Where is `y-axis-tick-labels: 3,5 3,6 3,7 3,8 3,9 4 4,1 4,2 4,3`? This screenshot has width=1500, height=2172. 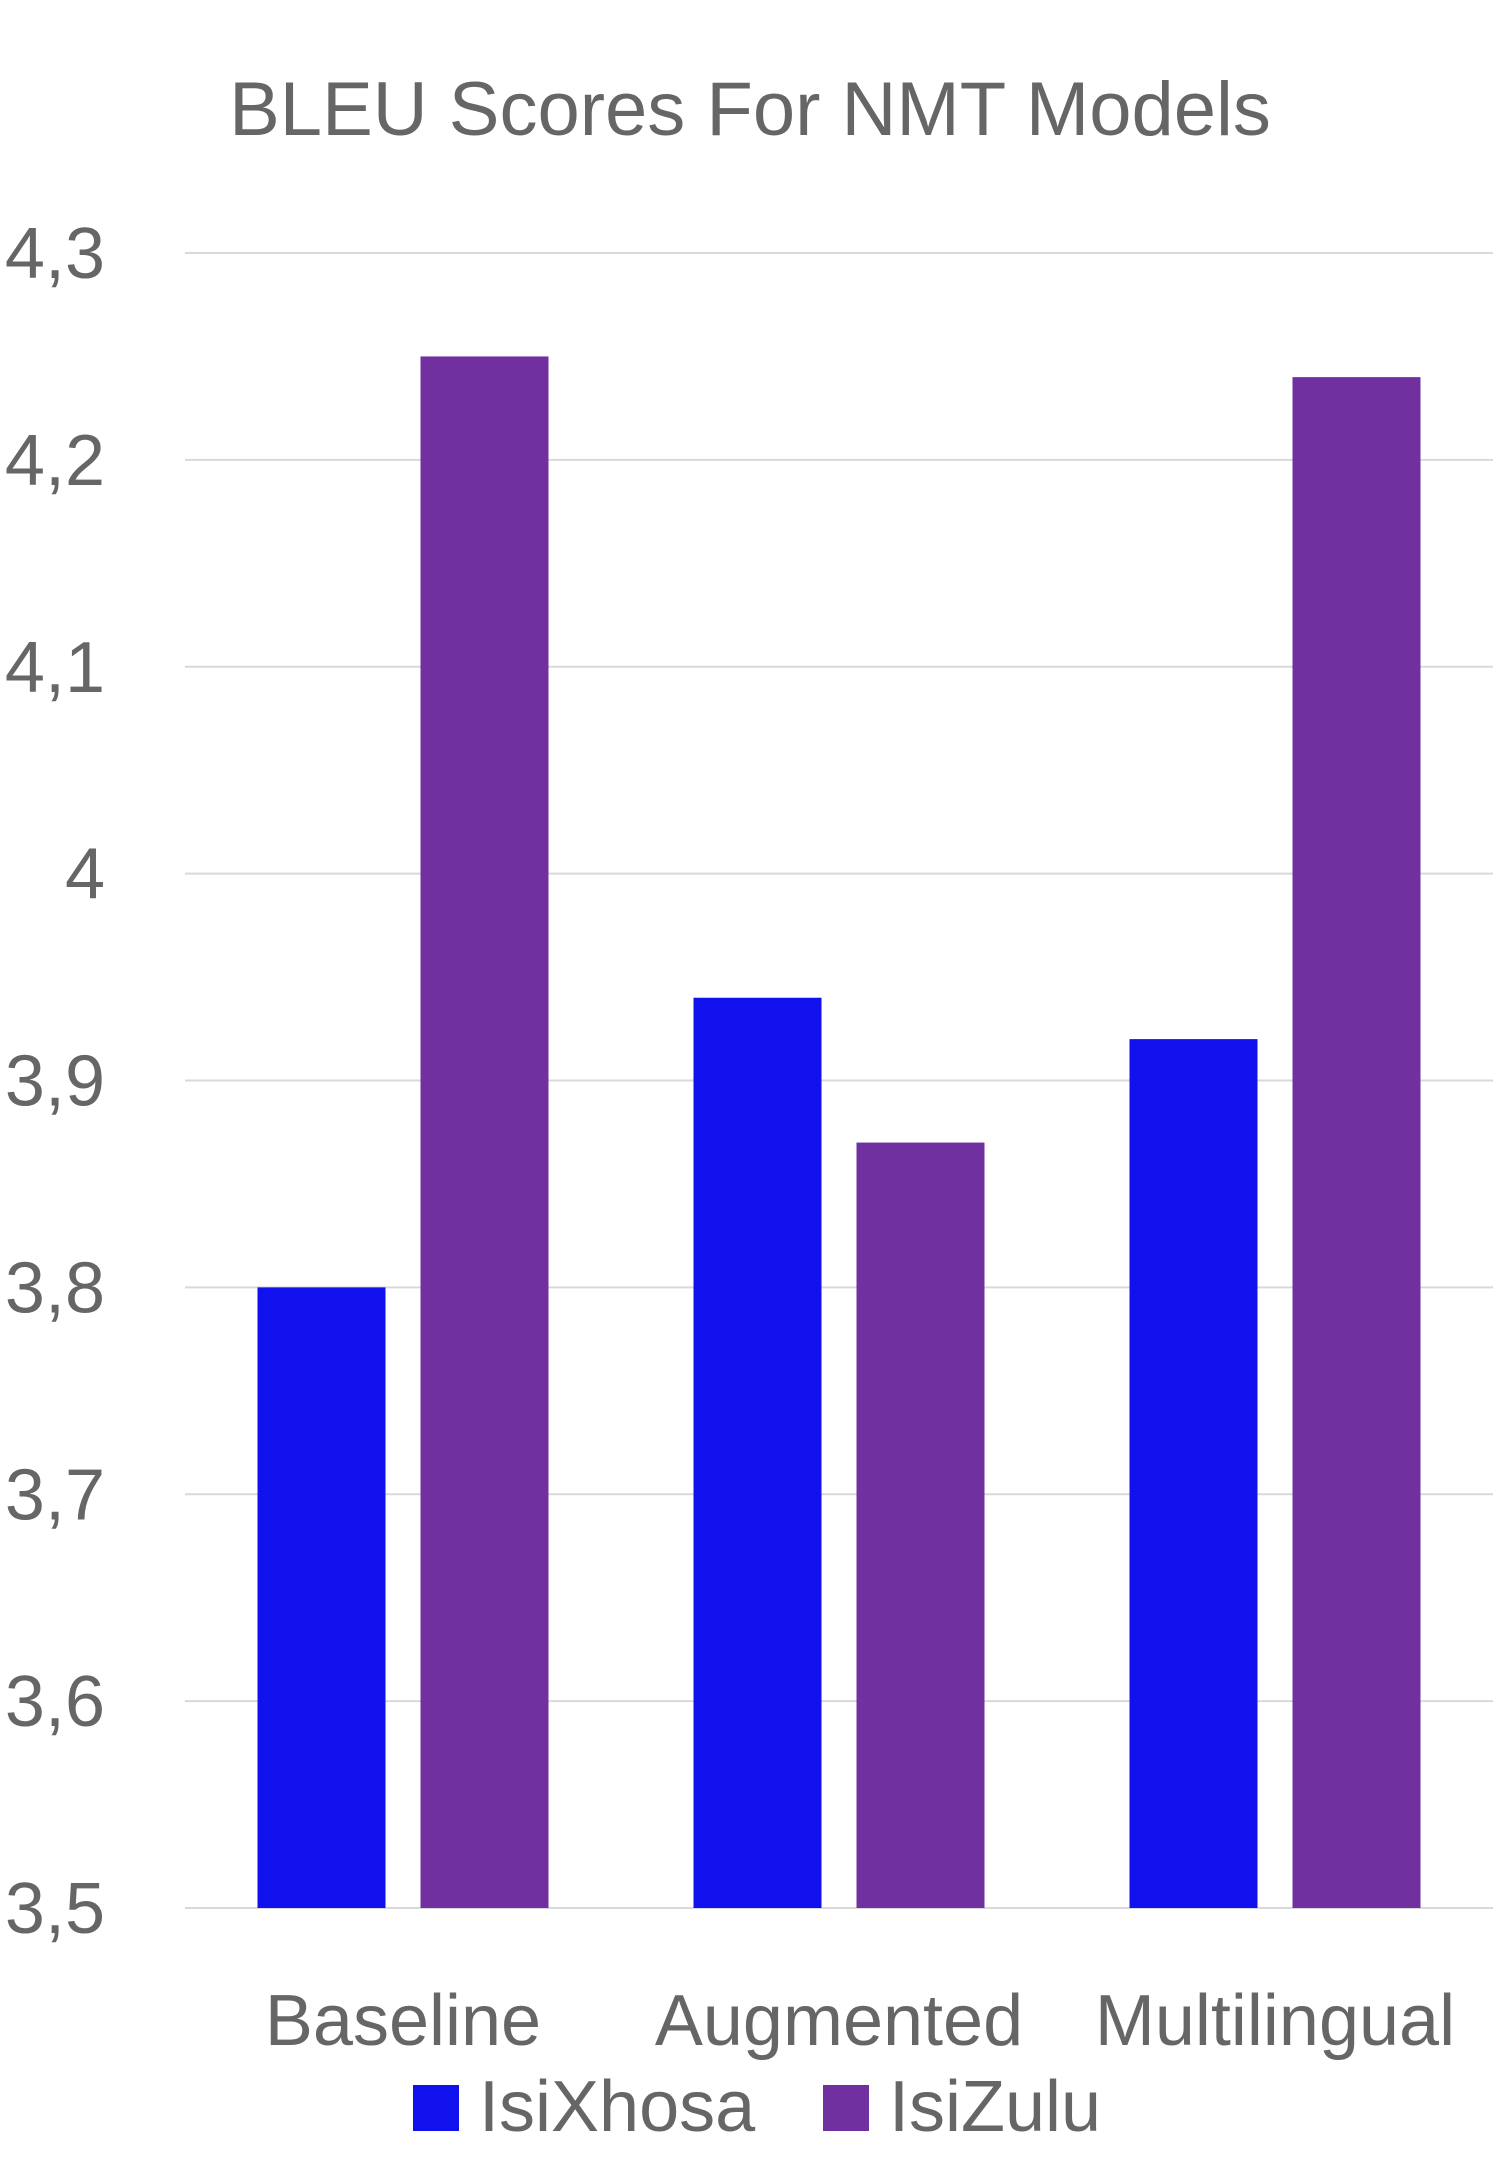 y-axis-tick-labels: 3,5 3,6 3,7 3,8 3,9 4 4,1 4,2 4,3 is located at coordinates (55, 1081).